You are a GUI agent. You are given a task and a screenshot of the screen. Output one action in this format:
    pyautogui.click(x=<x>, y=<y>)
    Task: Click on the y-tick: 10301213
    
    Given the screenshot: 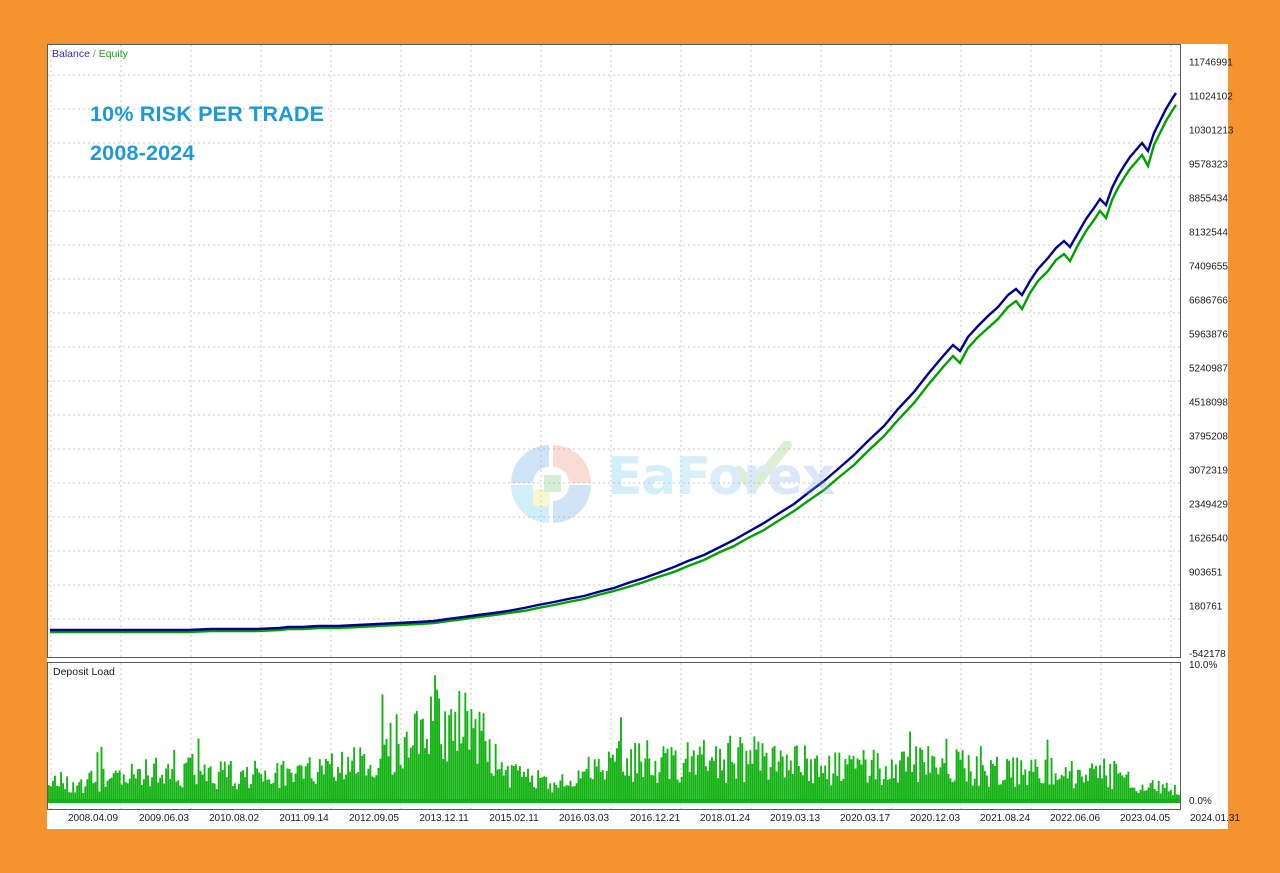 What is the action you would take?
    pyautogui.click(x=1211, y=131)
    